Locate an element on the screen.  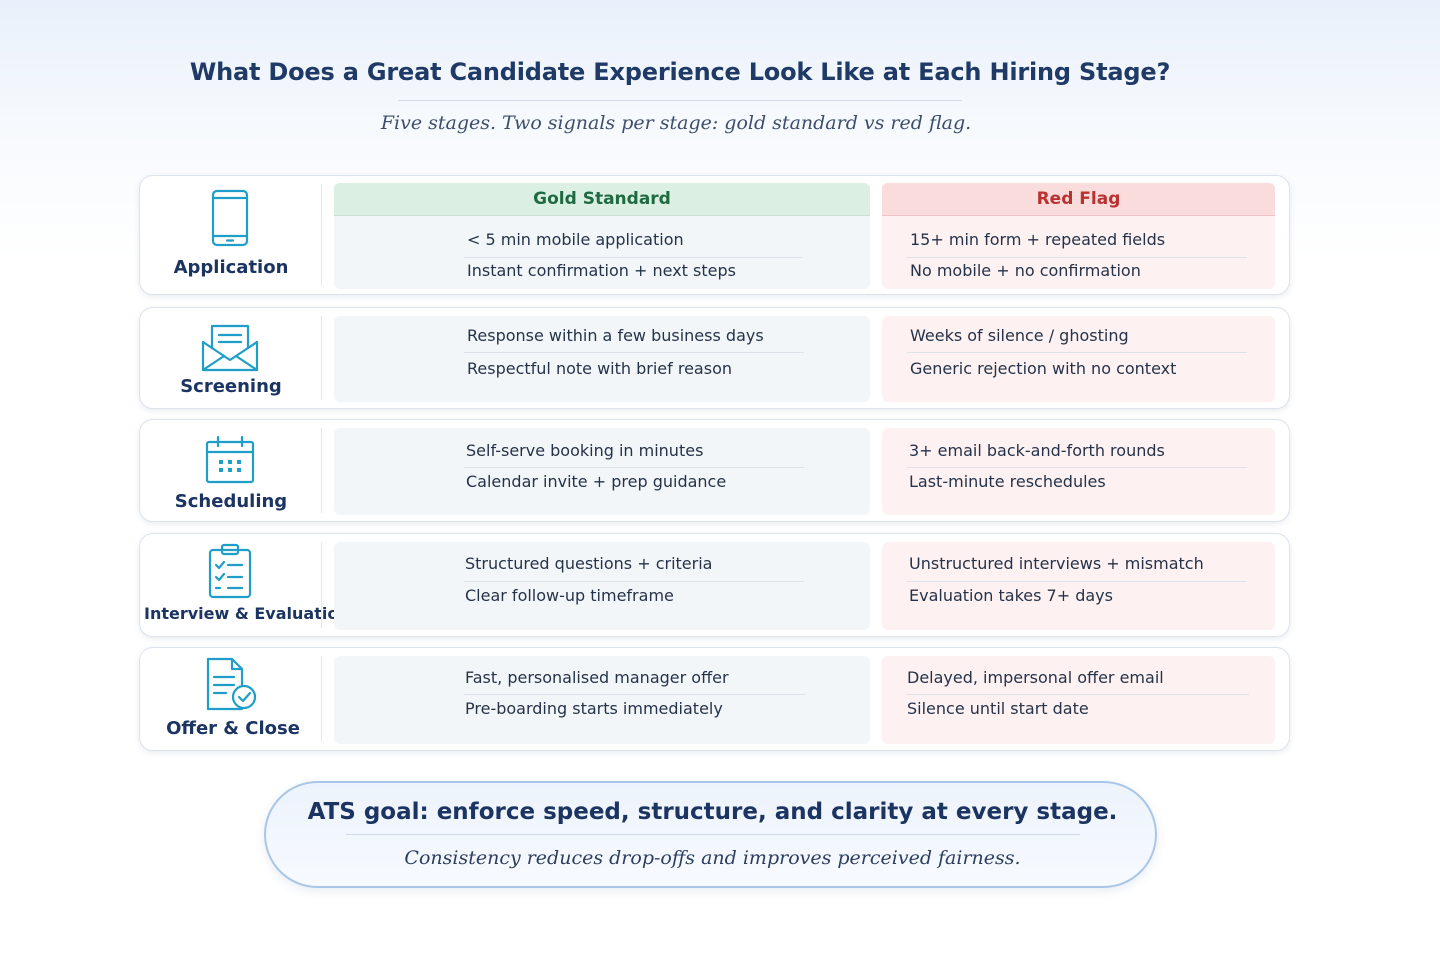
title-divider is located at coordinates (680, 100).